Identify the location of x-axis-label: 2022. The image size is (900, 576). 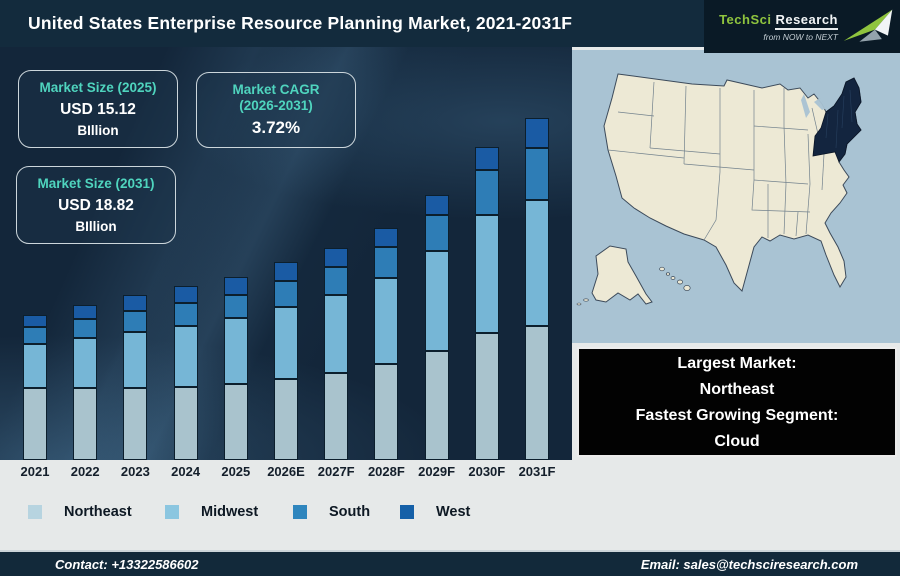
(85, 471).